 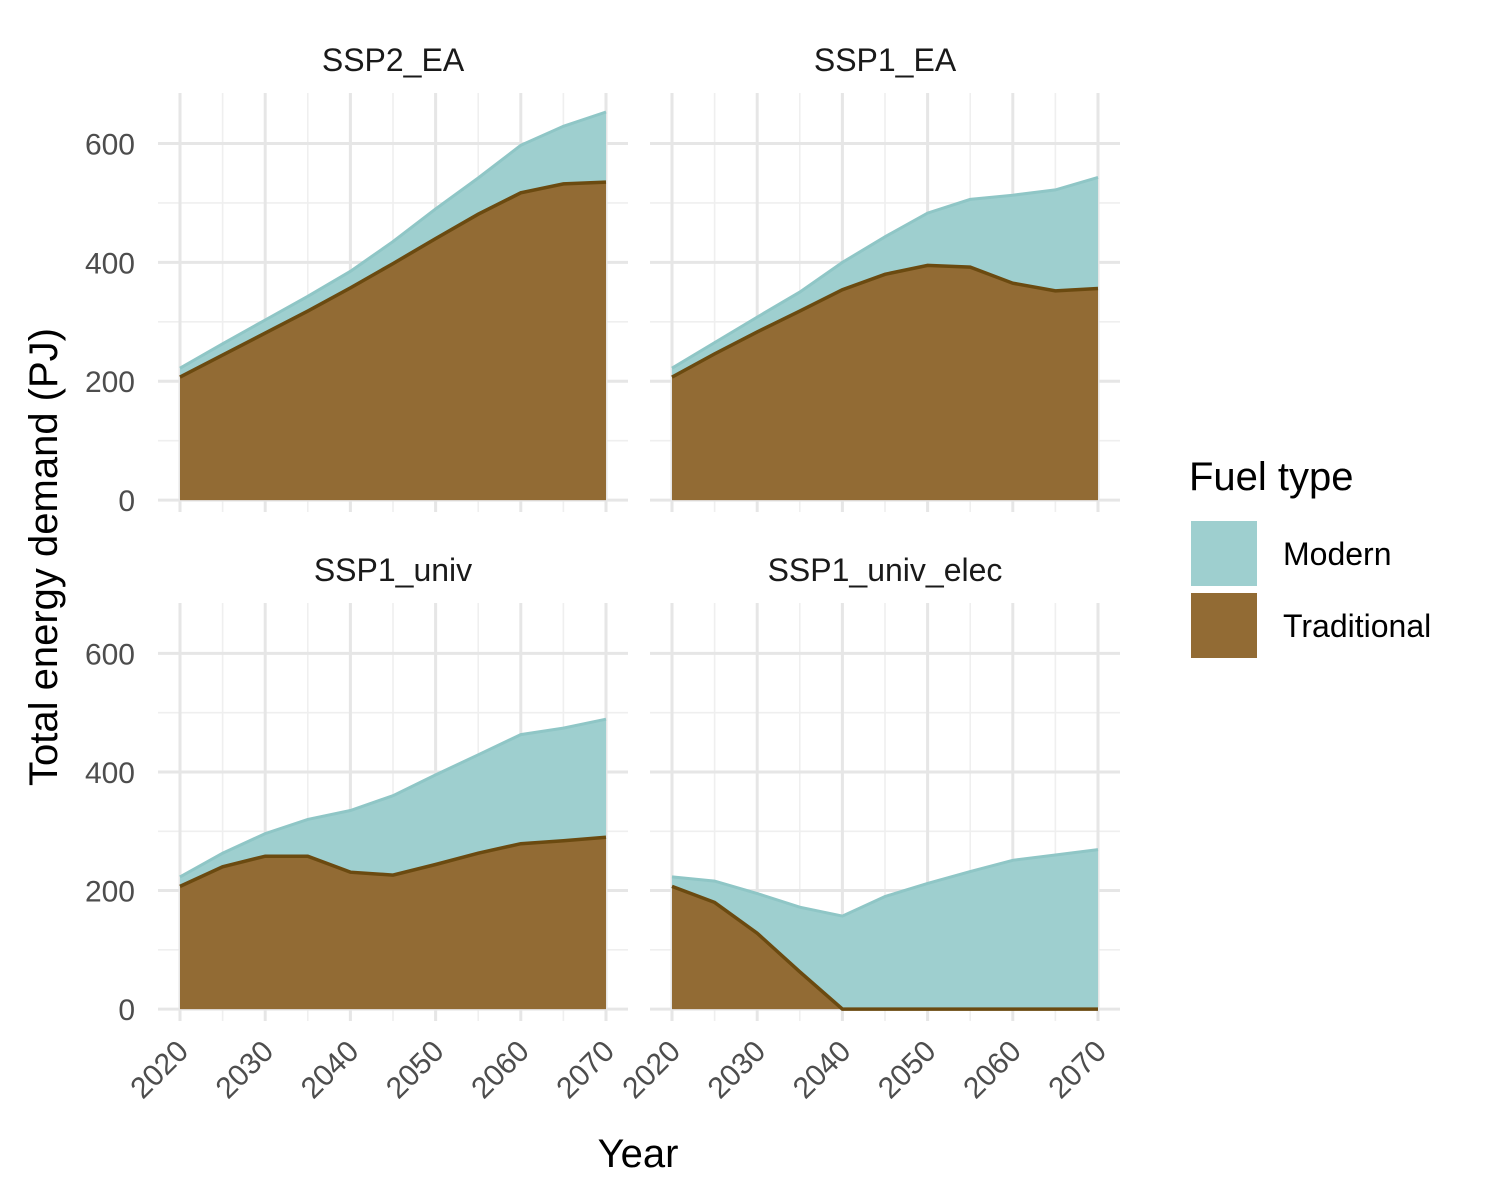 I want to click on facet-label-ssp1-univ: SSP1_univ, so click(x=393, y=570).